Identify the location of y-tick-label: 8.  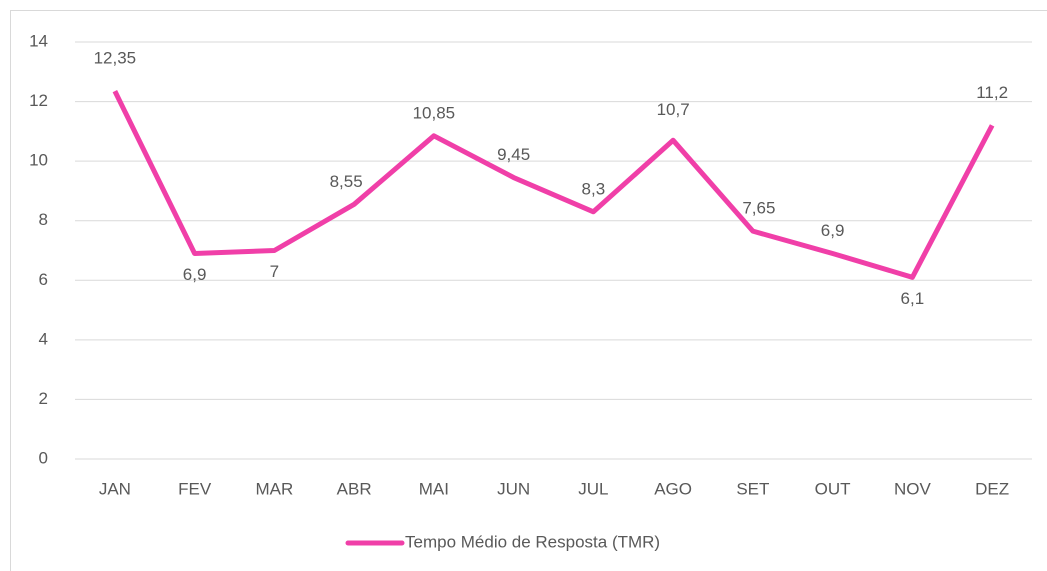
(43, 219).